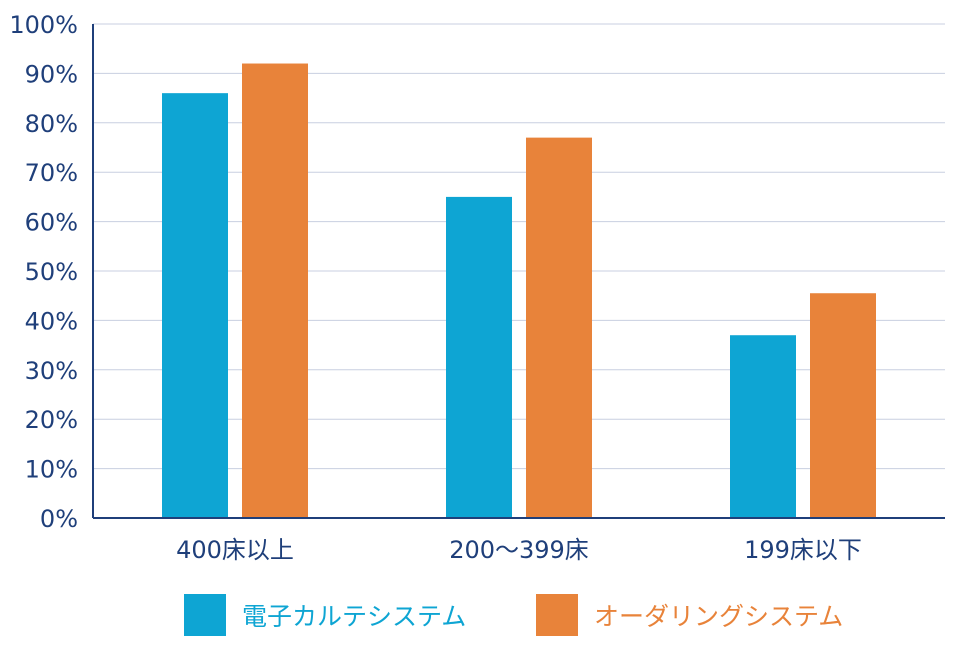  I want to click on y-tick-label: 60%, so click(51, 223).